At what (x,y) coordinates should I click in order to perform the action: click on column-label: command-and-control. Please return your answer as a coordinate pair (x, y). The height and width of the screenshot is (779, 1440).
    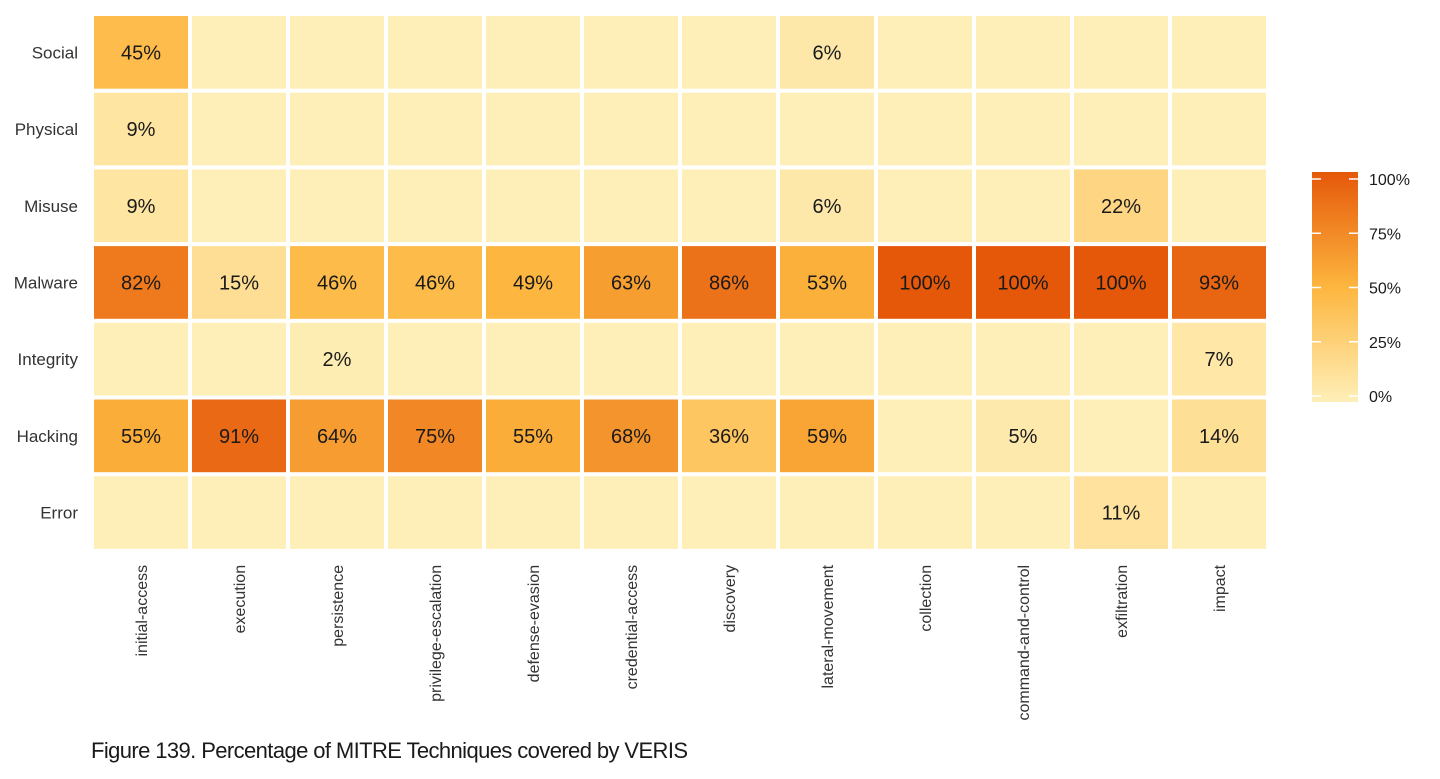
    Looking at the image, I should click on (1024, 643).